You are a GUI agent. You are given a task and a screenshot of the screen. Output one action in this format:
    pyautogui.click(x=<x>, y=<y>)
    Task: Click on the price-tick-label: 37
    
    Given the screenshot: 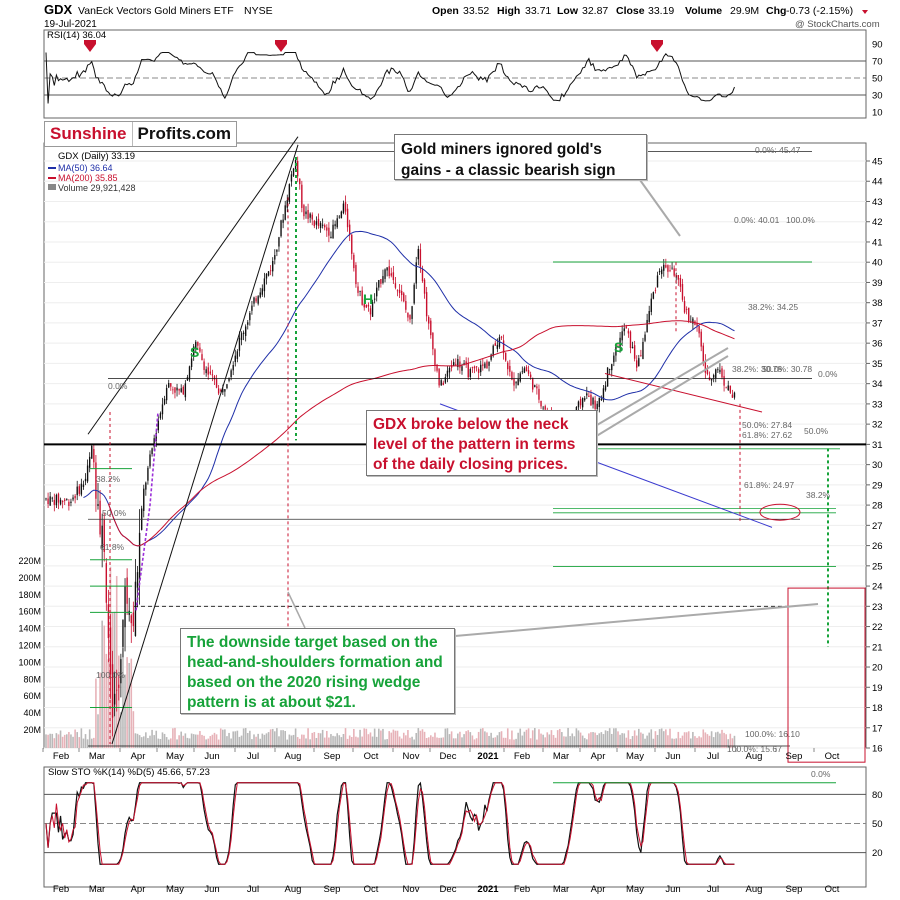 What is the action you would take?
    pyautogui.click(x=877, y=323)
    